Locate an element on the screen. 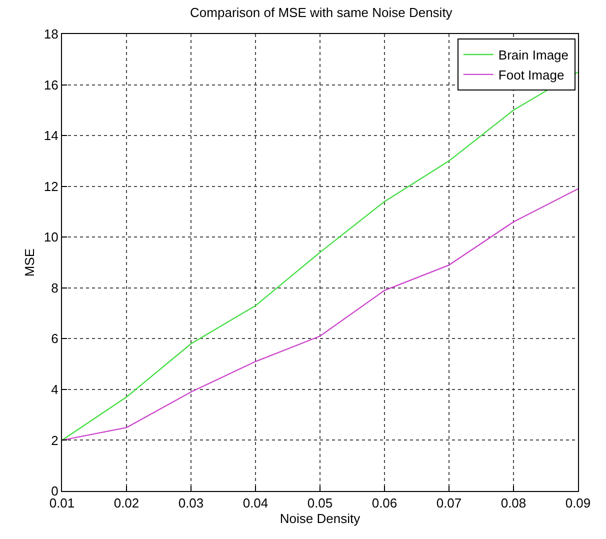 The width and height of the screenshot is (606, 539). x-tick-label: 0.07 is located at coordinates (449, 503).